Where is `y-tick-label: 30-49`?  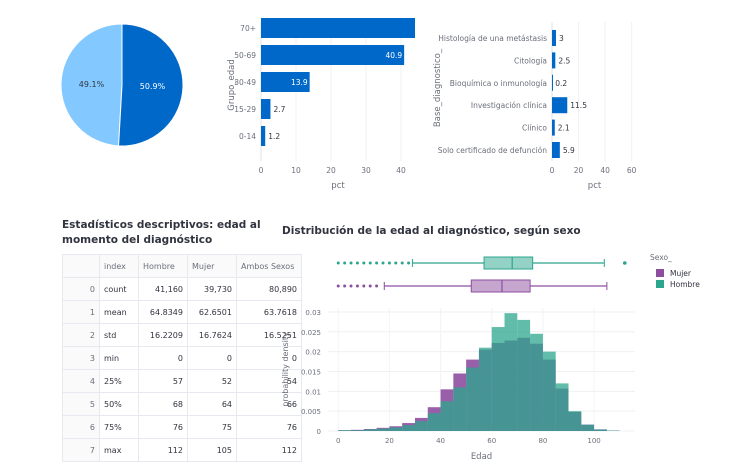
y-tick-label: 30-49 is located at coordinates (245, 82).